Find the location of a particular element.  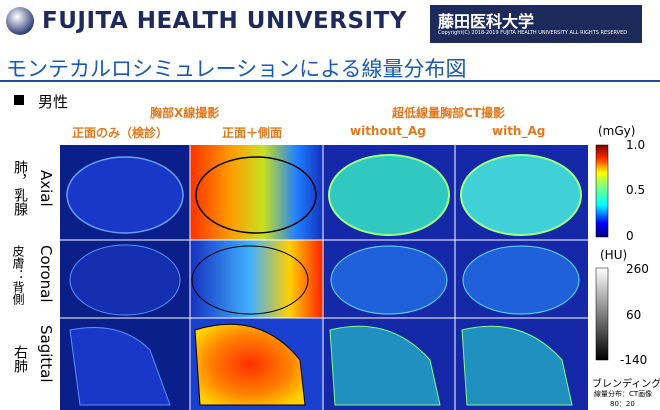

footnote: 線量分布：CT画像 is located at coordinates (623, 394).